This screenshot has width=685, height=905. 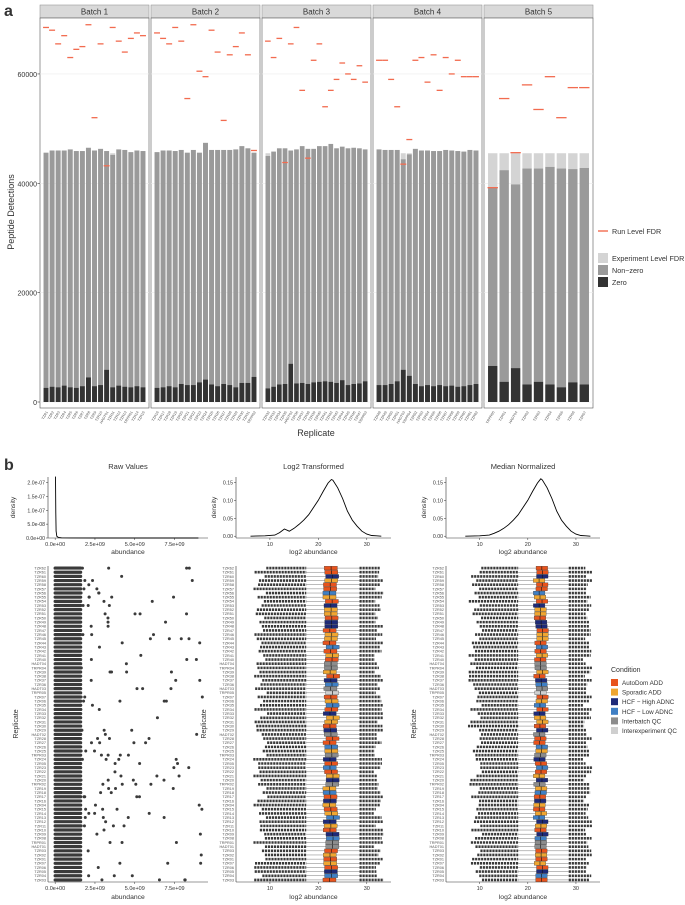 I want to click on replicate-label: TZR50, so click(x=438, y=618).